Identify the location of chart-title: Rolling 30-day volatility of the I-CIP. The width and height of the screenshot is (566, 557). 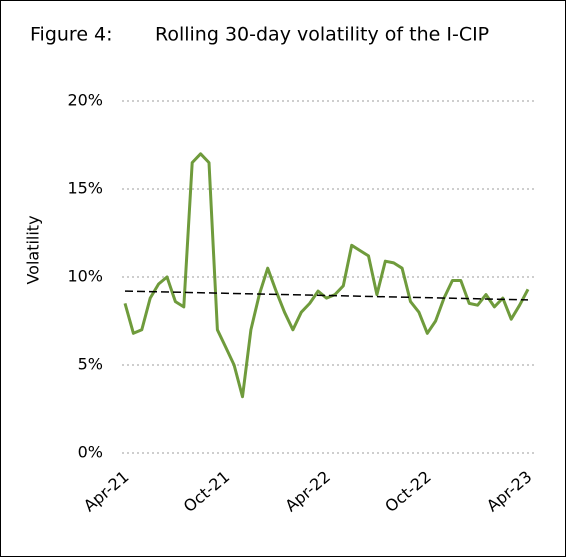
(322, 35).